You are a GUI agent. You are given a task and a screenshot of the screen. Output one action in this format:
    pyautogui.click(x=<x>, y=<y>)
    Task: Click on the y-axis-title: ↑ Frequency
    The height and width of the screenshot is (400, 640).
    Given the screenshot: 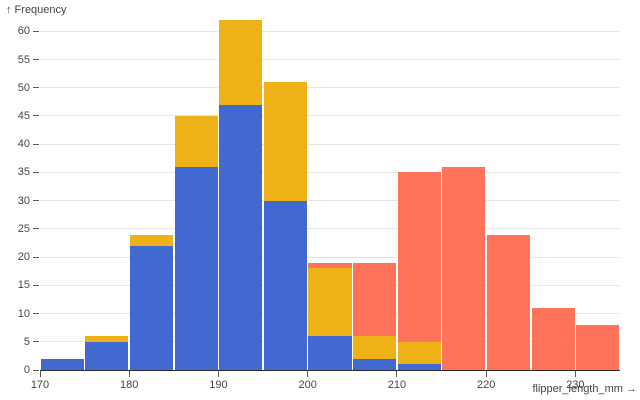 What is the action you would take?
    pyautogui.click(x=36, y=10)
    